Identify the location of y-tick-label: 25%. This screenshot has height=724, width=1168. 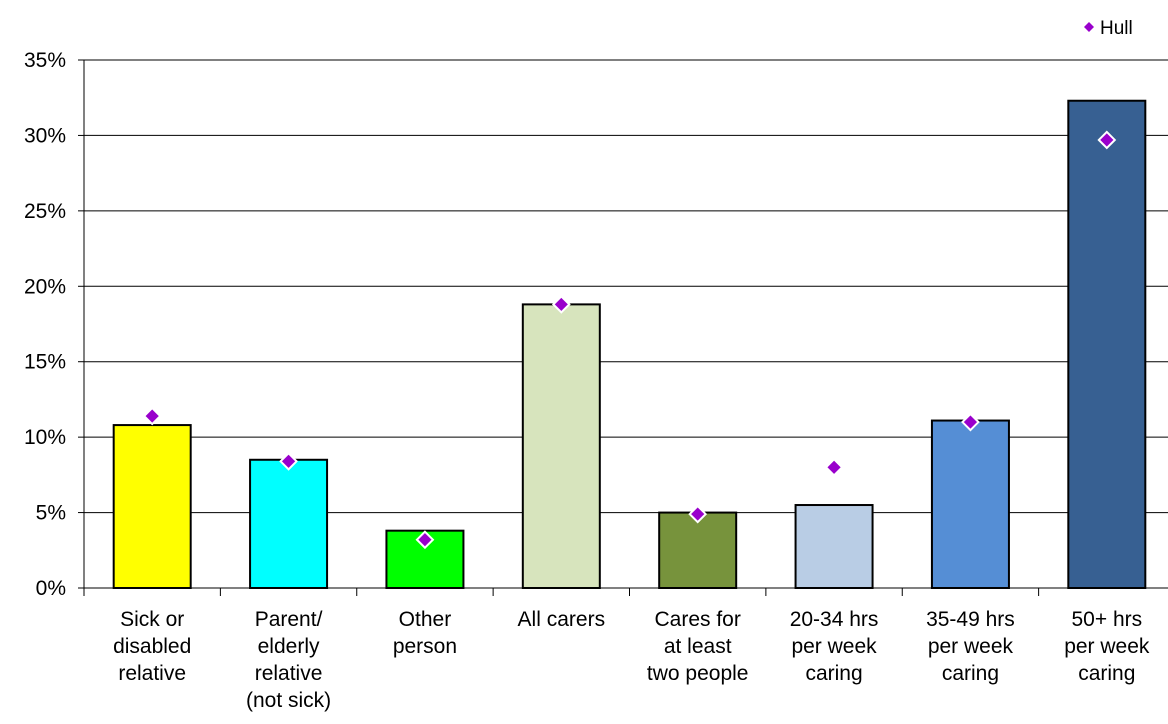
(45, 211).